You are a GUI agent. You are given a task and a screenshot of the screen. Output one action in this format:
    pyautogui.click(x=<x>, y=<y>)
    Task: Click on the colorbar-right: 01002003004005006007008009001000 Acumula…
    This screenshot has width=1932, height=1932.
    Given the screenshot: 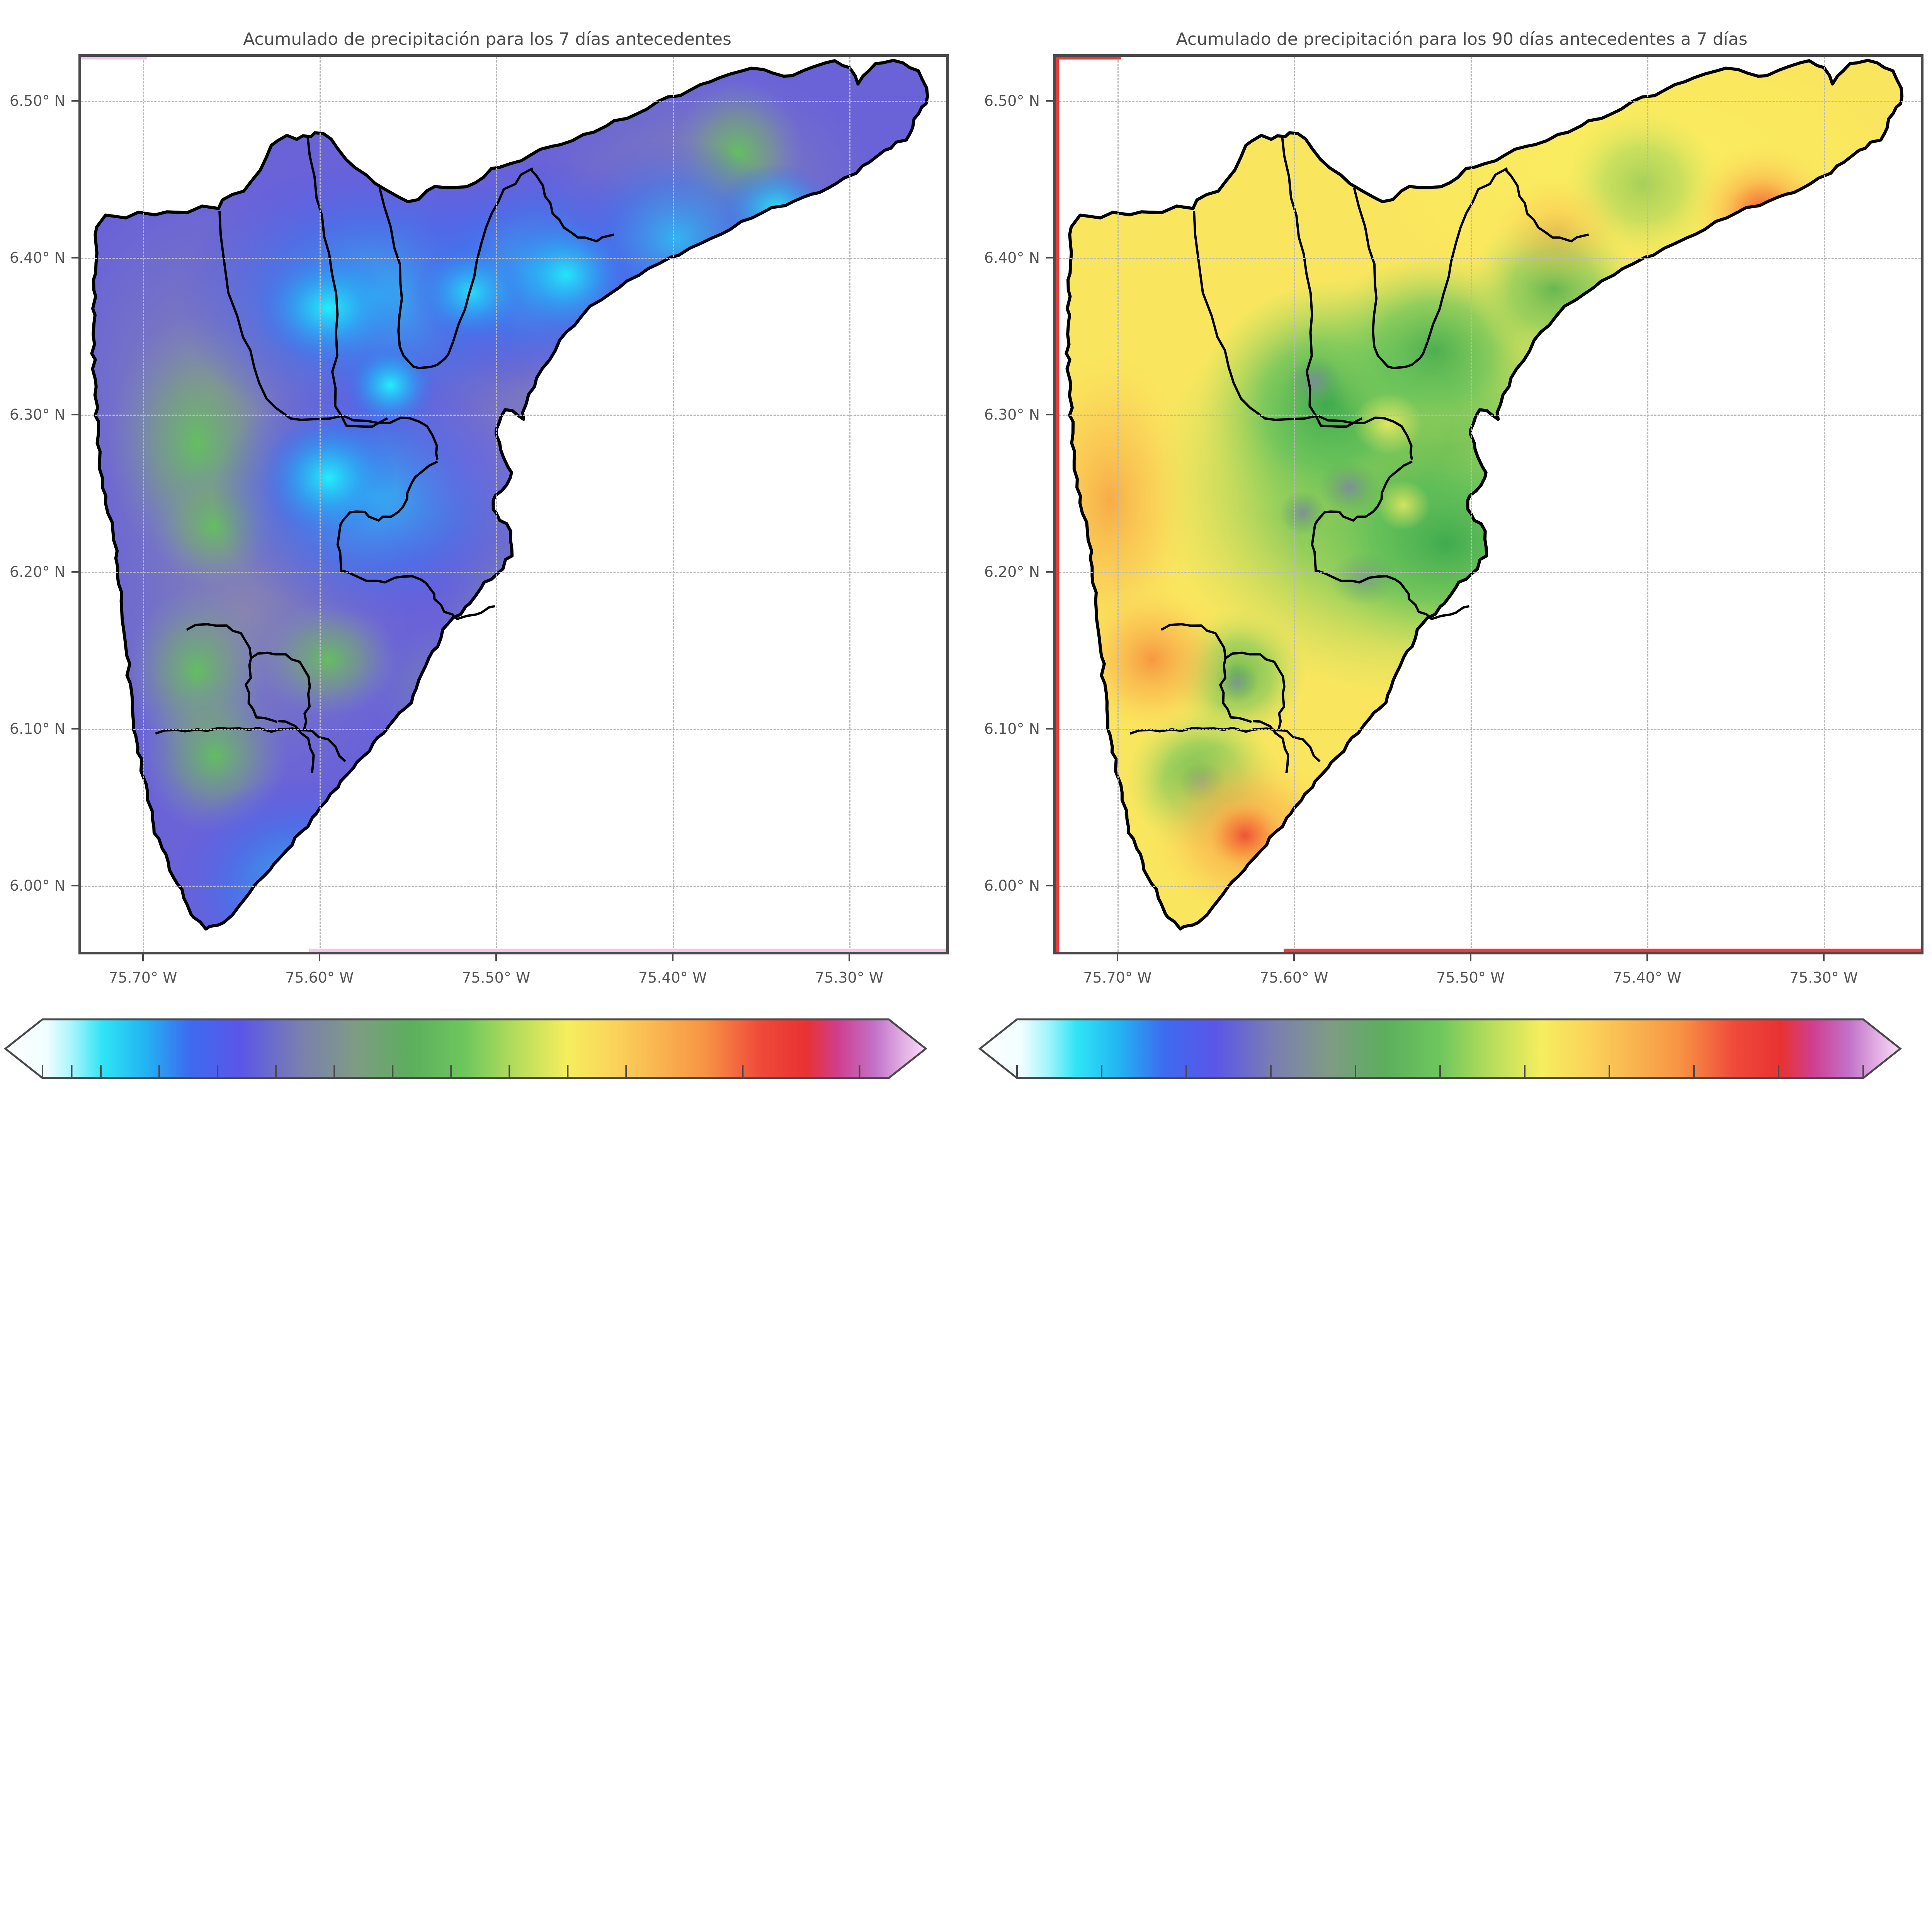 What is the action you would take?
    pyautogui.click(x=1454, y=1063)
    